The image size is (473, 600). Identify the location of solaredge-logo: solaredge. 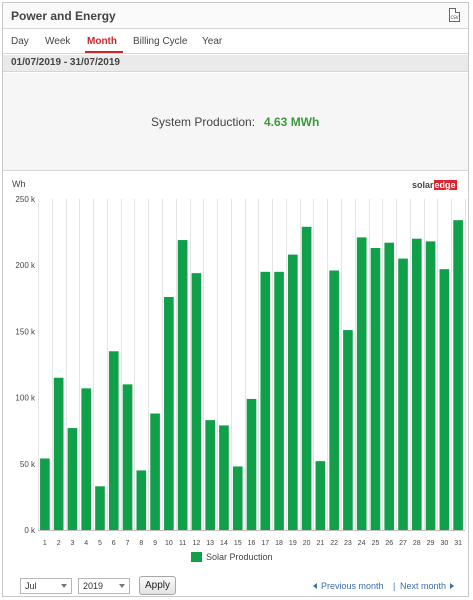
(434, 185).